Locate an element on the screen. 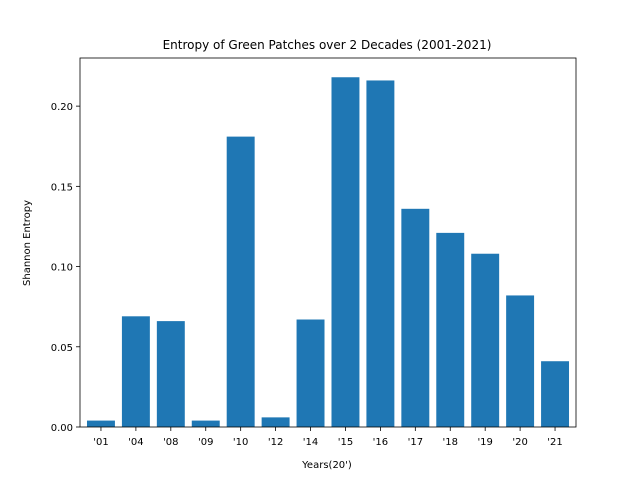 This screenshot has height=480, width=640. y-tick-label: 0.05 is located at coordinates (62, 348).